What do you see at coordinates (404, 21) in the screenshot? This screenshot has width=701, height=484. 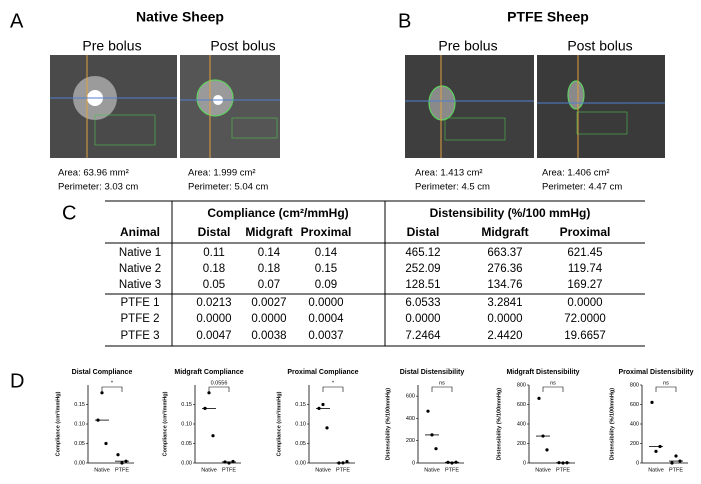 I see `panel-label: B` at bounding box center [404, 21].